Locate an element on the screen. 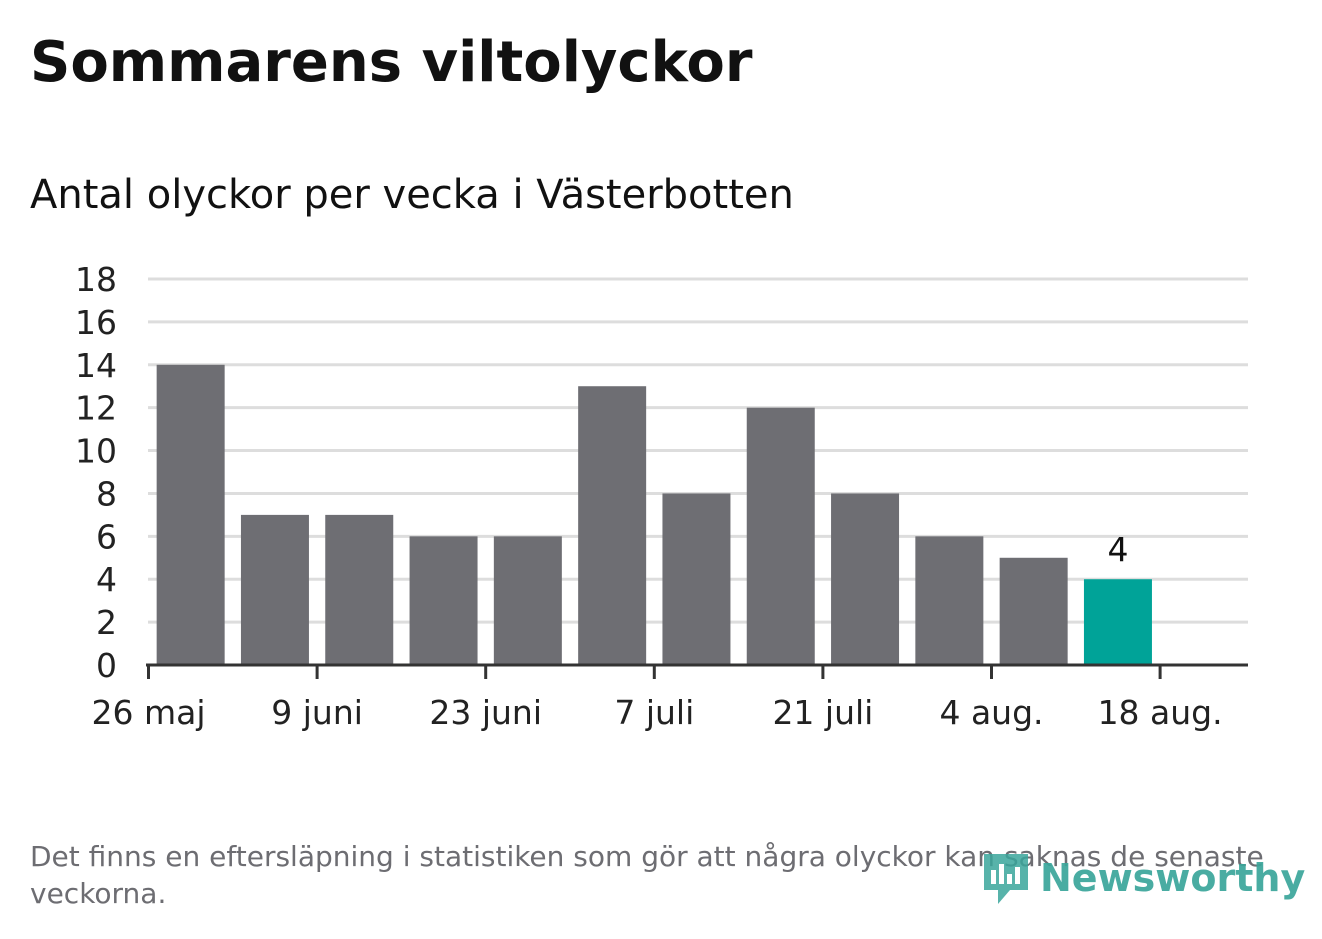  y-tick-label: 6 is located at coordinates (106, 536).